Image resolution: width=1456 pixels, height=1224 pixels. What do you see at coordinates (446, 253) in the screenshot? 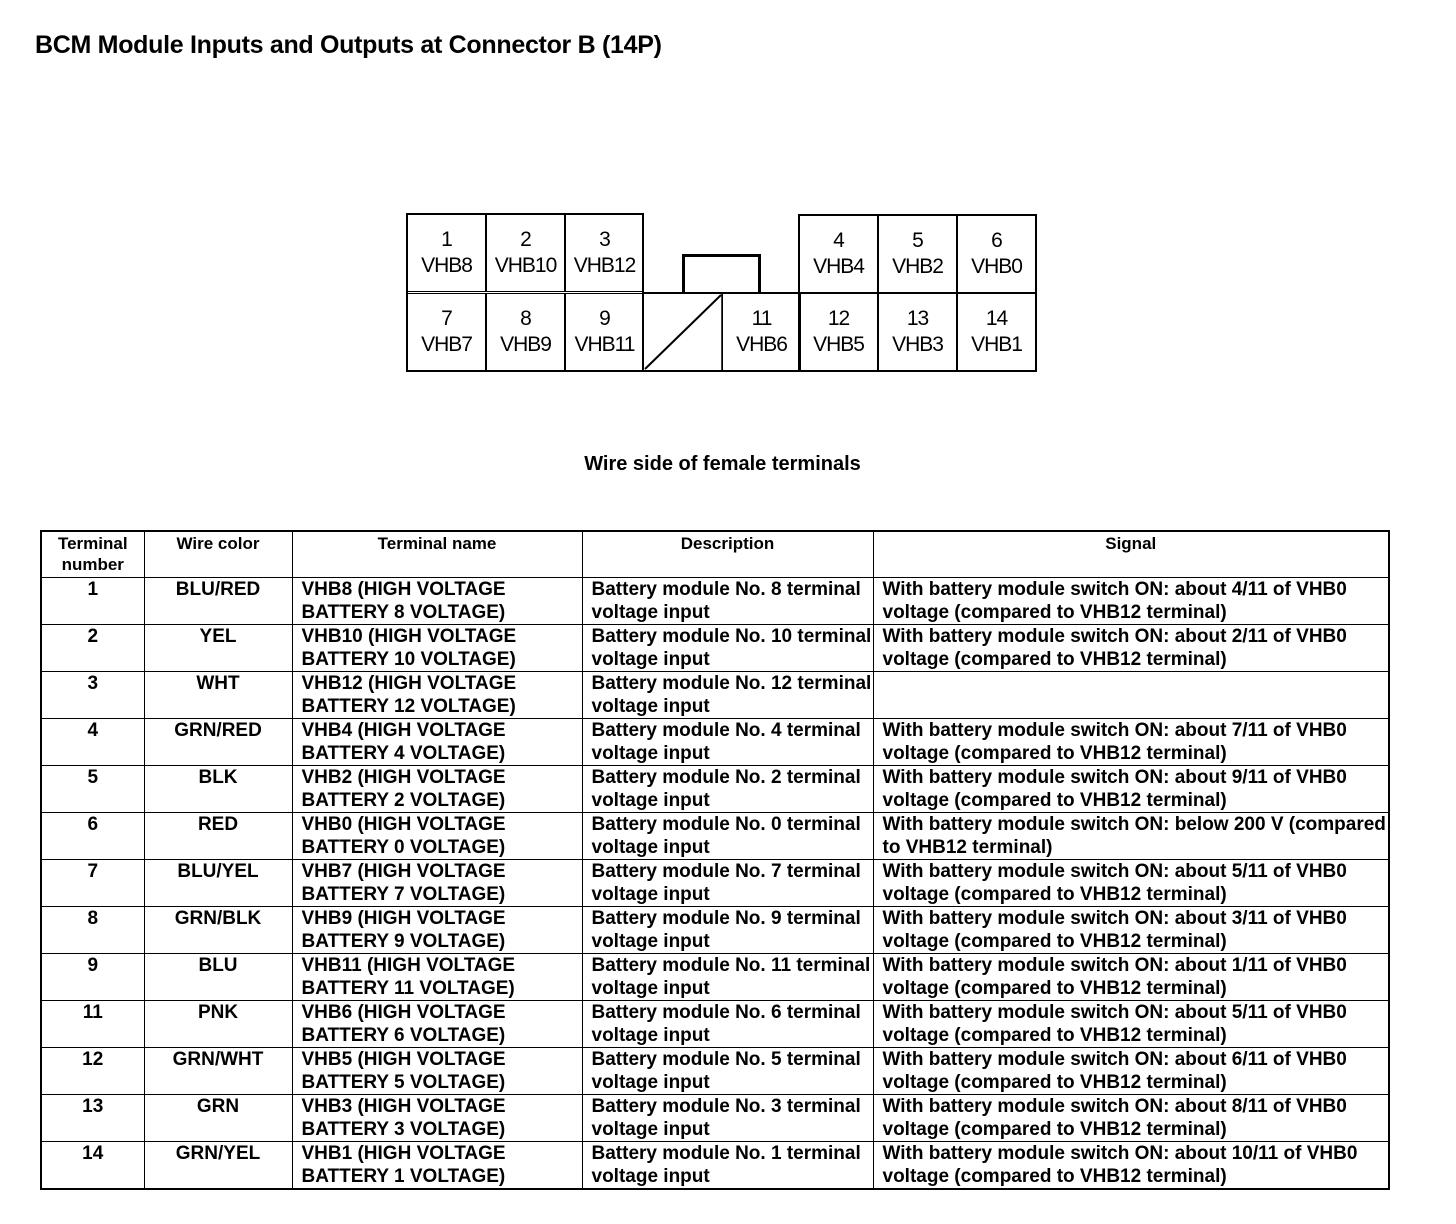
I see `terminal-cavity-1: 1 VHB8` at bounding box center [446, 253].